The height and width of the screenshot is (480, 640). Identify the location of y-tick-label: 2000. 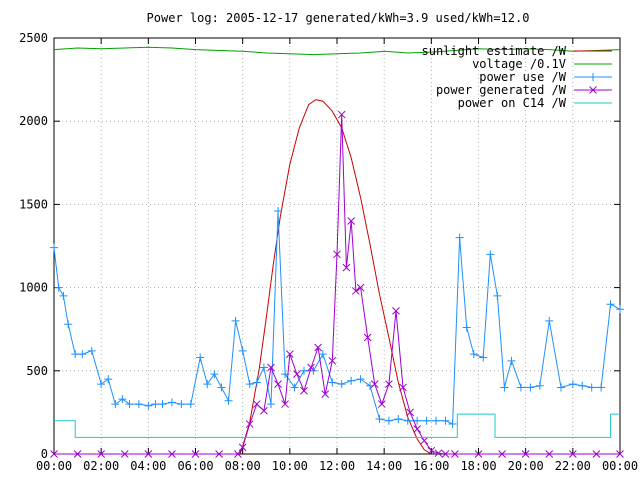
(33, 121).